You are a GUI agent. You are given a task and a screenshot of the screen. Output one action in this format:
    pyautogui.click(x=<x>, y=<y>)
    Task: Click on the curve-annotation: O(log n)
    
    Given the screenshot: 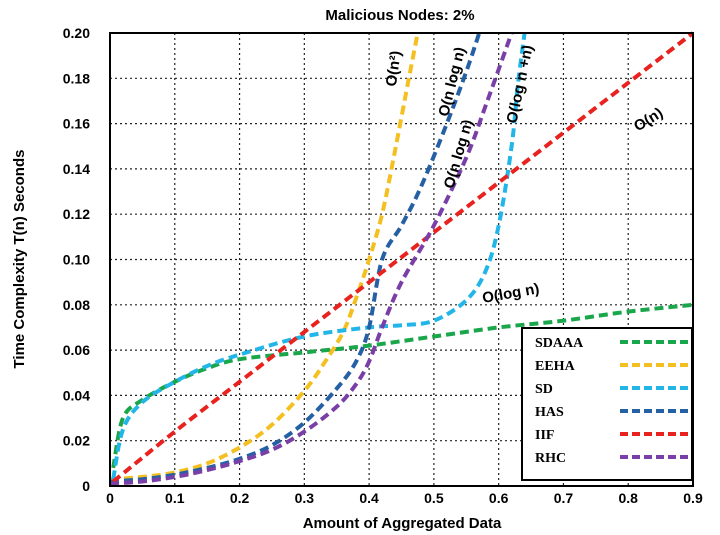 What is the action you would take?
    pyautogui.click(x=511, y=293)
    